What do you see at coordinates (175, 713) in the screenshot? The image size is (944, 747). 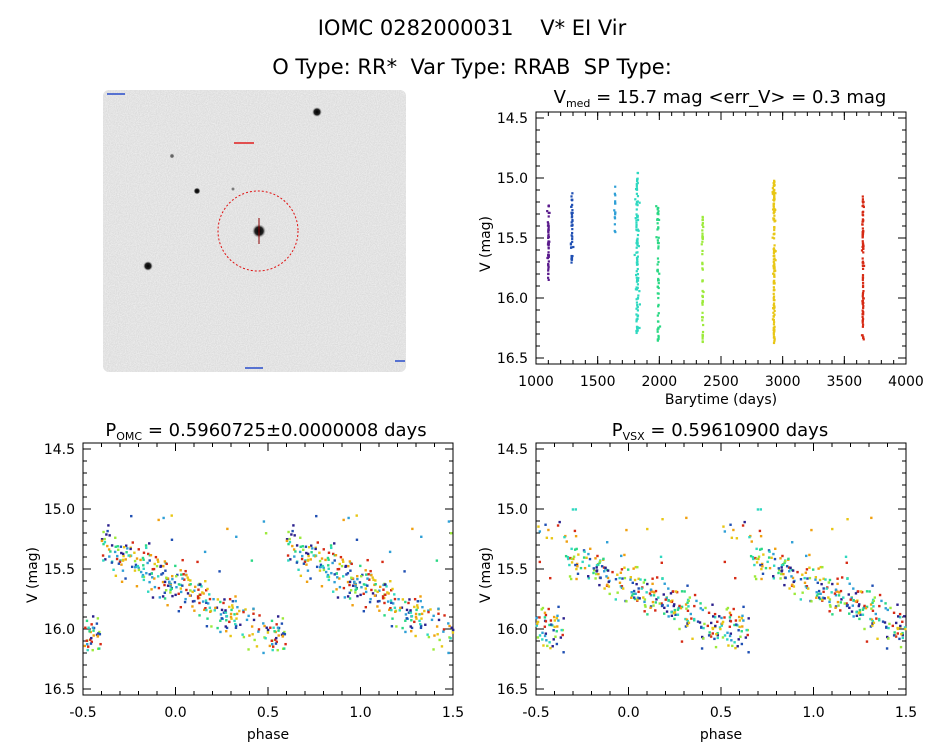 I see `x-tick-label: 0.0` at bounding box center [175, 713].